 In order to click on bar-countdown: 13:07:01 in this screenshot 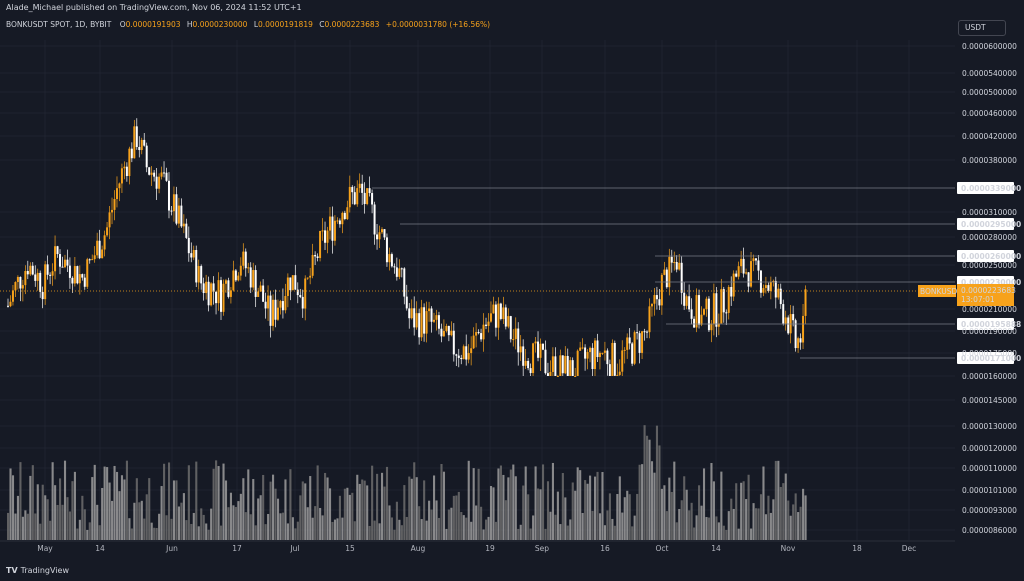, I will do `click(978, 299)`.